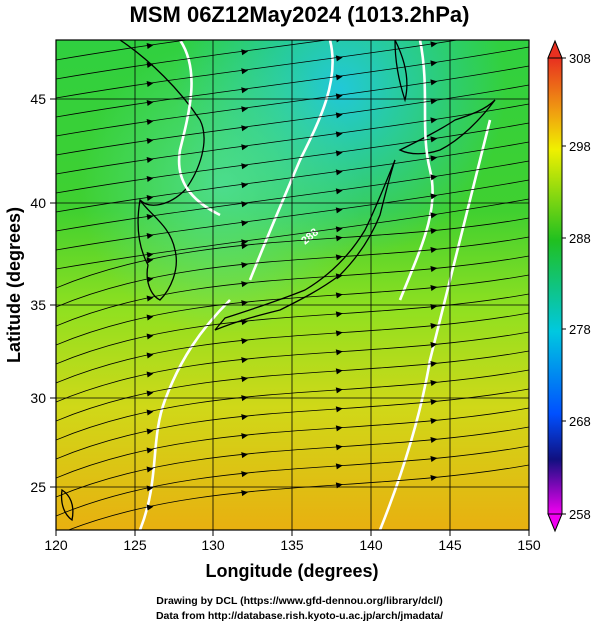 The width and height of the screenshot is (599, 625). What do you see at coordinates (569, 286) in the screenshot?
I see `colorbar: 308 298 288 278 268 258` at bounding box center [569, 286].